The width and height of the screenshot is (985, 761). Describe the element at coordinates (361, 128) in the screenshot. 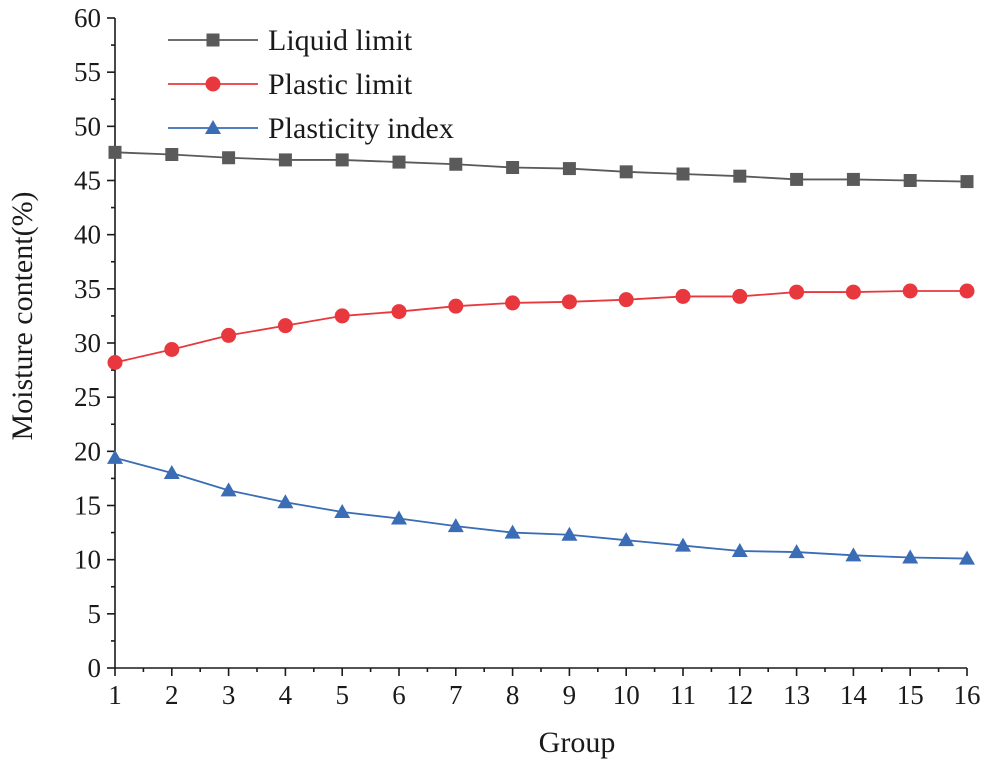

I see `legend-label: Plasticity index` at that location.